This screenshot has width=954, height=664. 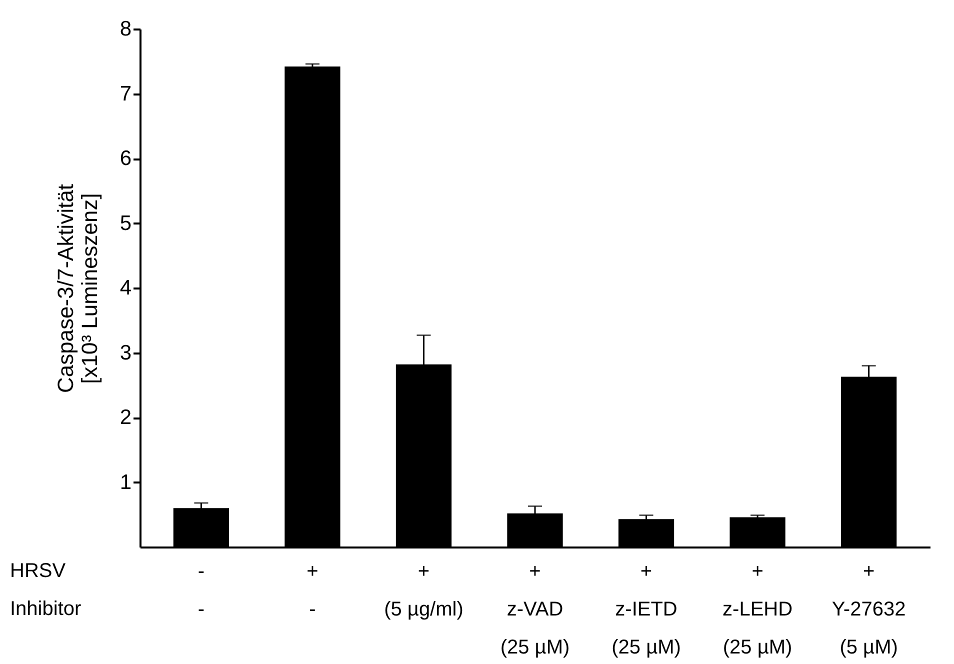 I want to click on x-tick-label: + -, so click(x=312, y=590).